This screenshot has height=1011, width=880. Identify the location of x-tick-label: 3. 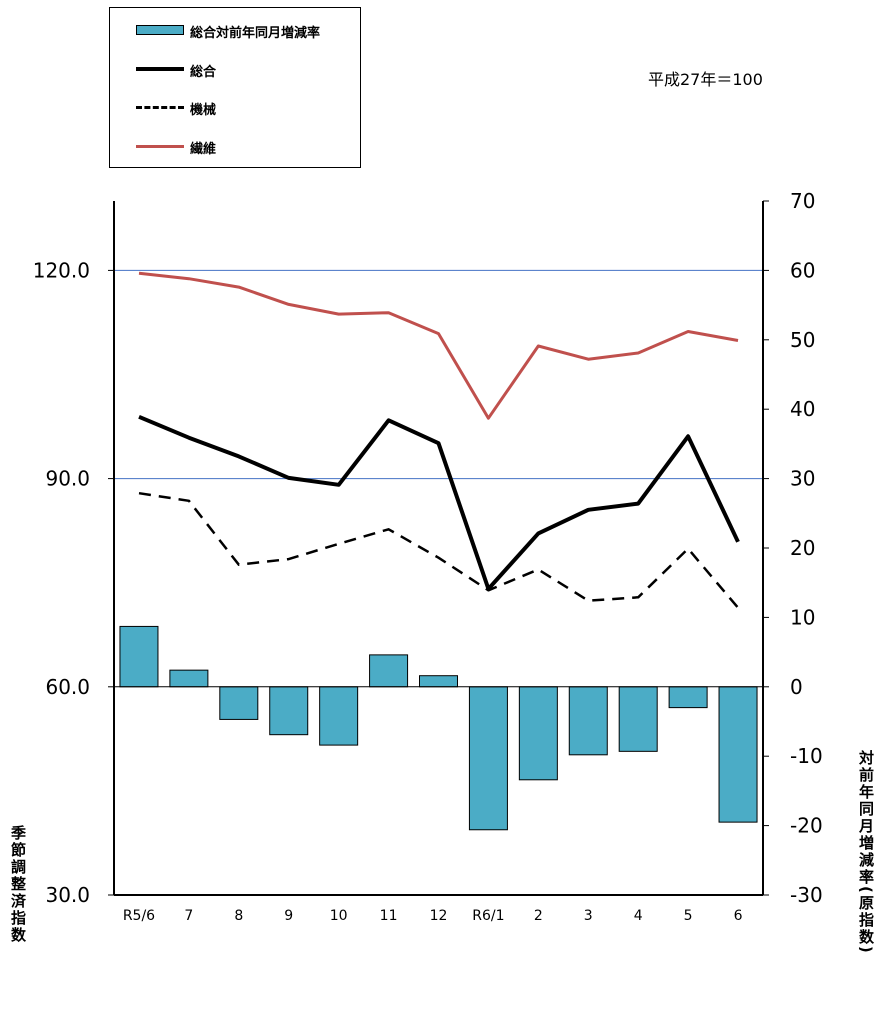
(588, 916).